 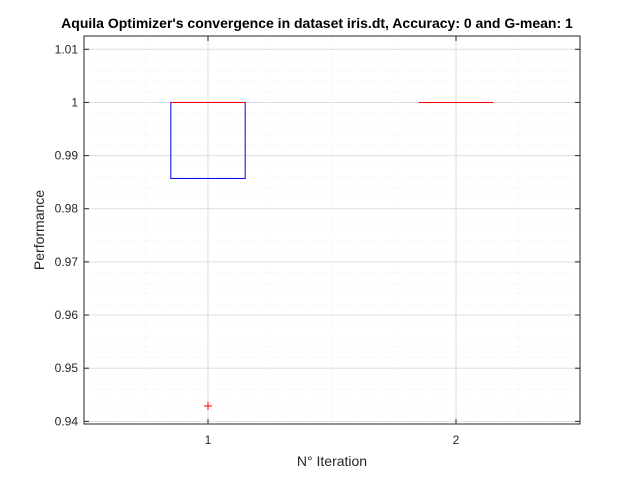 I want to click on y-tick-label: 0.96, so click(x=67, y=315).